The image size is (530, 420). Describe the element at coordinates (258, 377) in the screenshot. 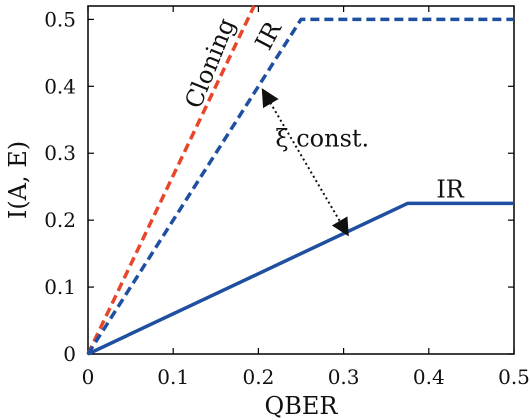

I see `x-tick-label: 0.2` at that location.